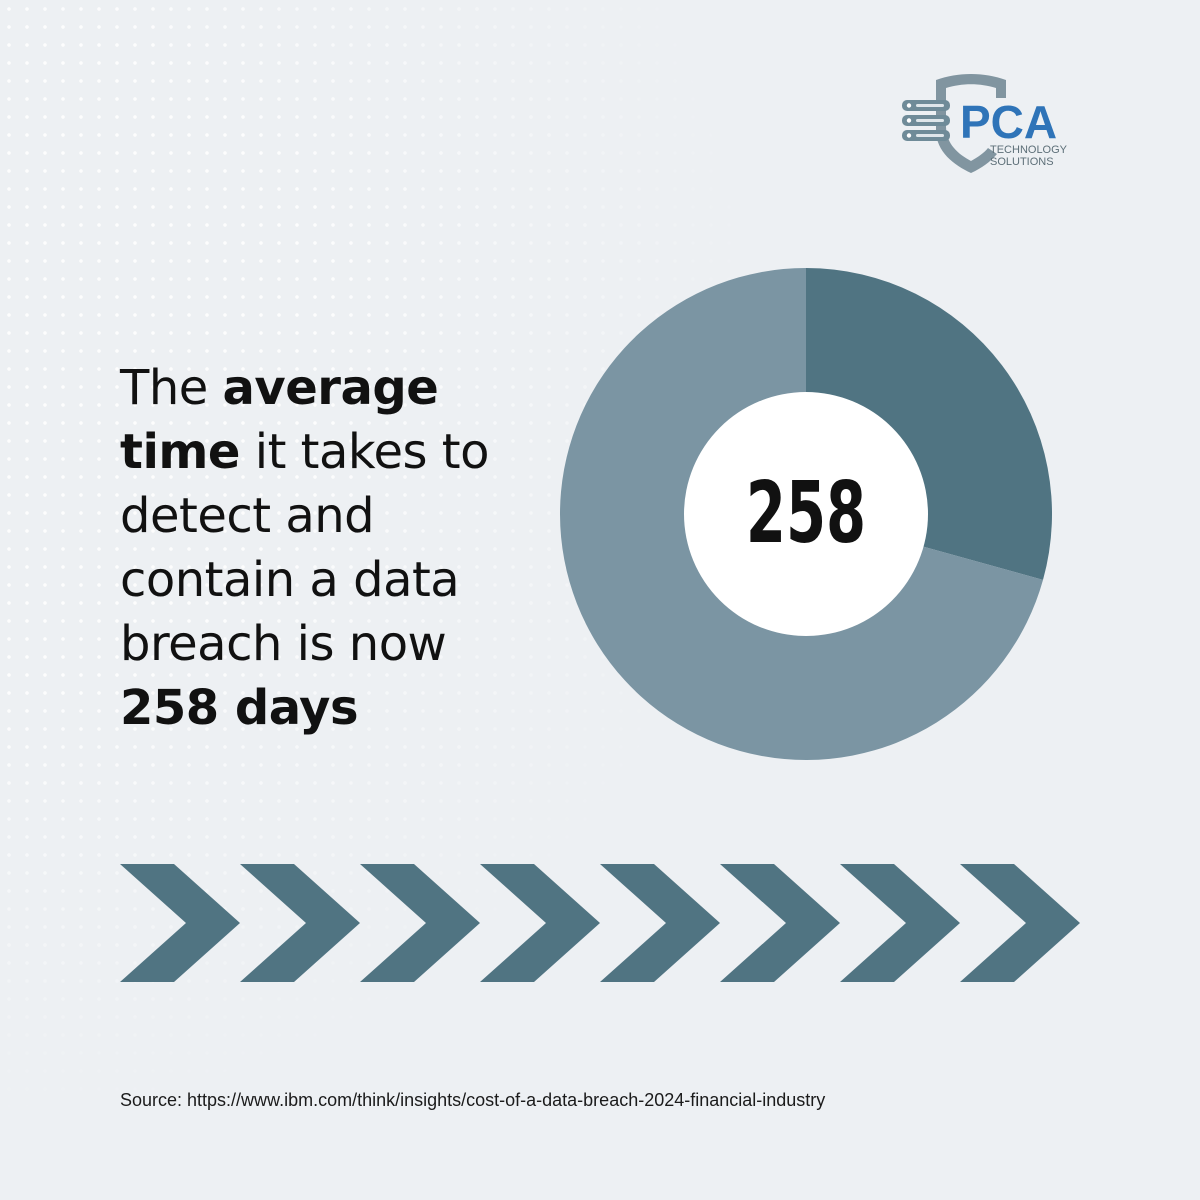 This screenshot has width=1200, height=1200. Describe the element at coordinates (279, 420) in the screenshot. I see `headline-emphasis-1: average time` at that location.